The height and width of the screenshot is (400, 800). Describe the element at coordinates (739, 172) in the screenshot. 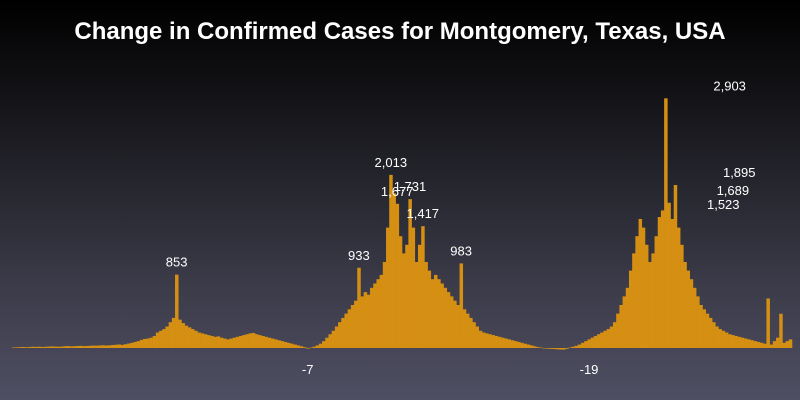

I see `data-label: 1,895` at that location.